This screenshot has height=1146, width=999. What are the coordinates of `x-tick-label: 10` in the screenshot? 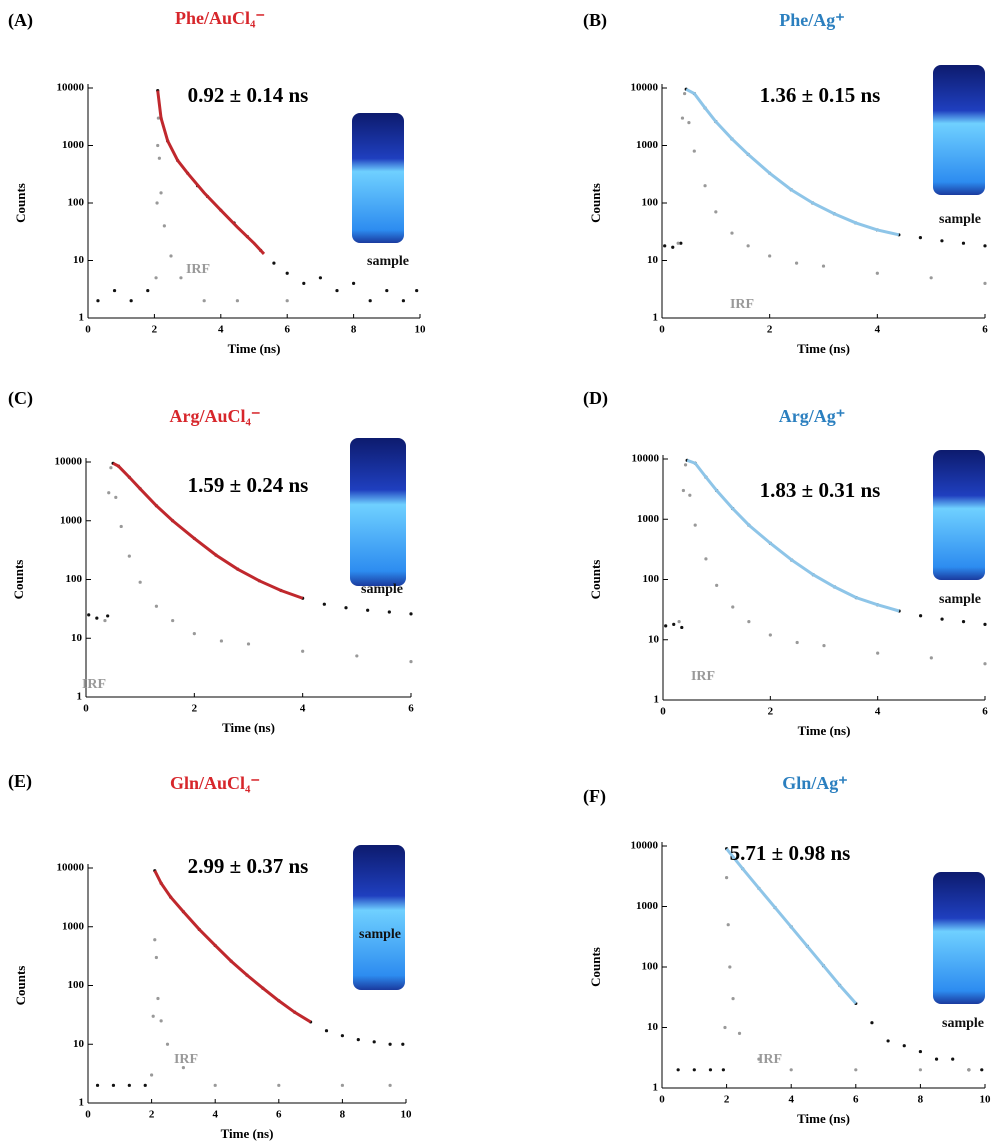 It's located at (407, 1115).